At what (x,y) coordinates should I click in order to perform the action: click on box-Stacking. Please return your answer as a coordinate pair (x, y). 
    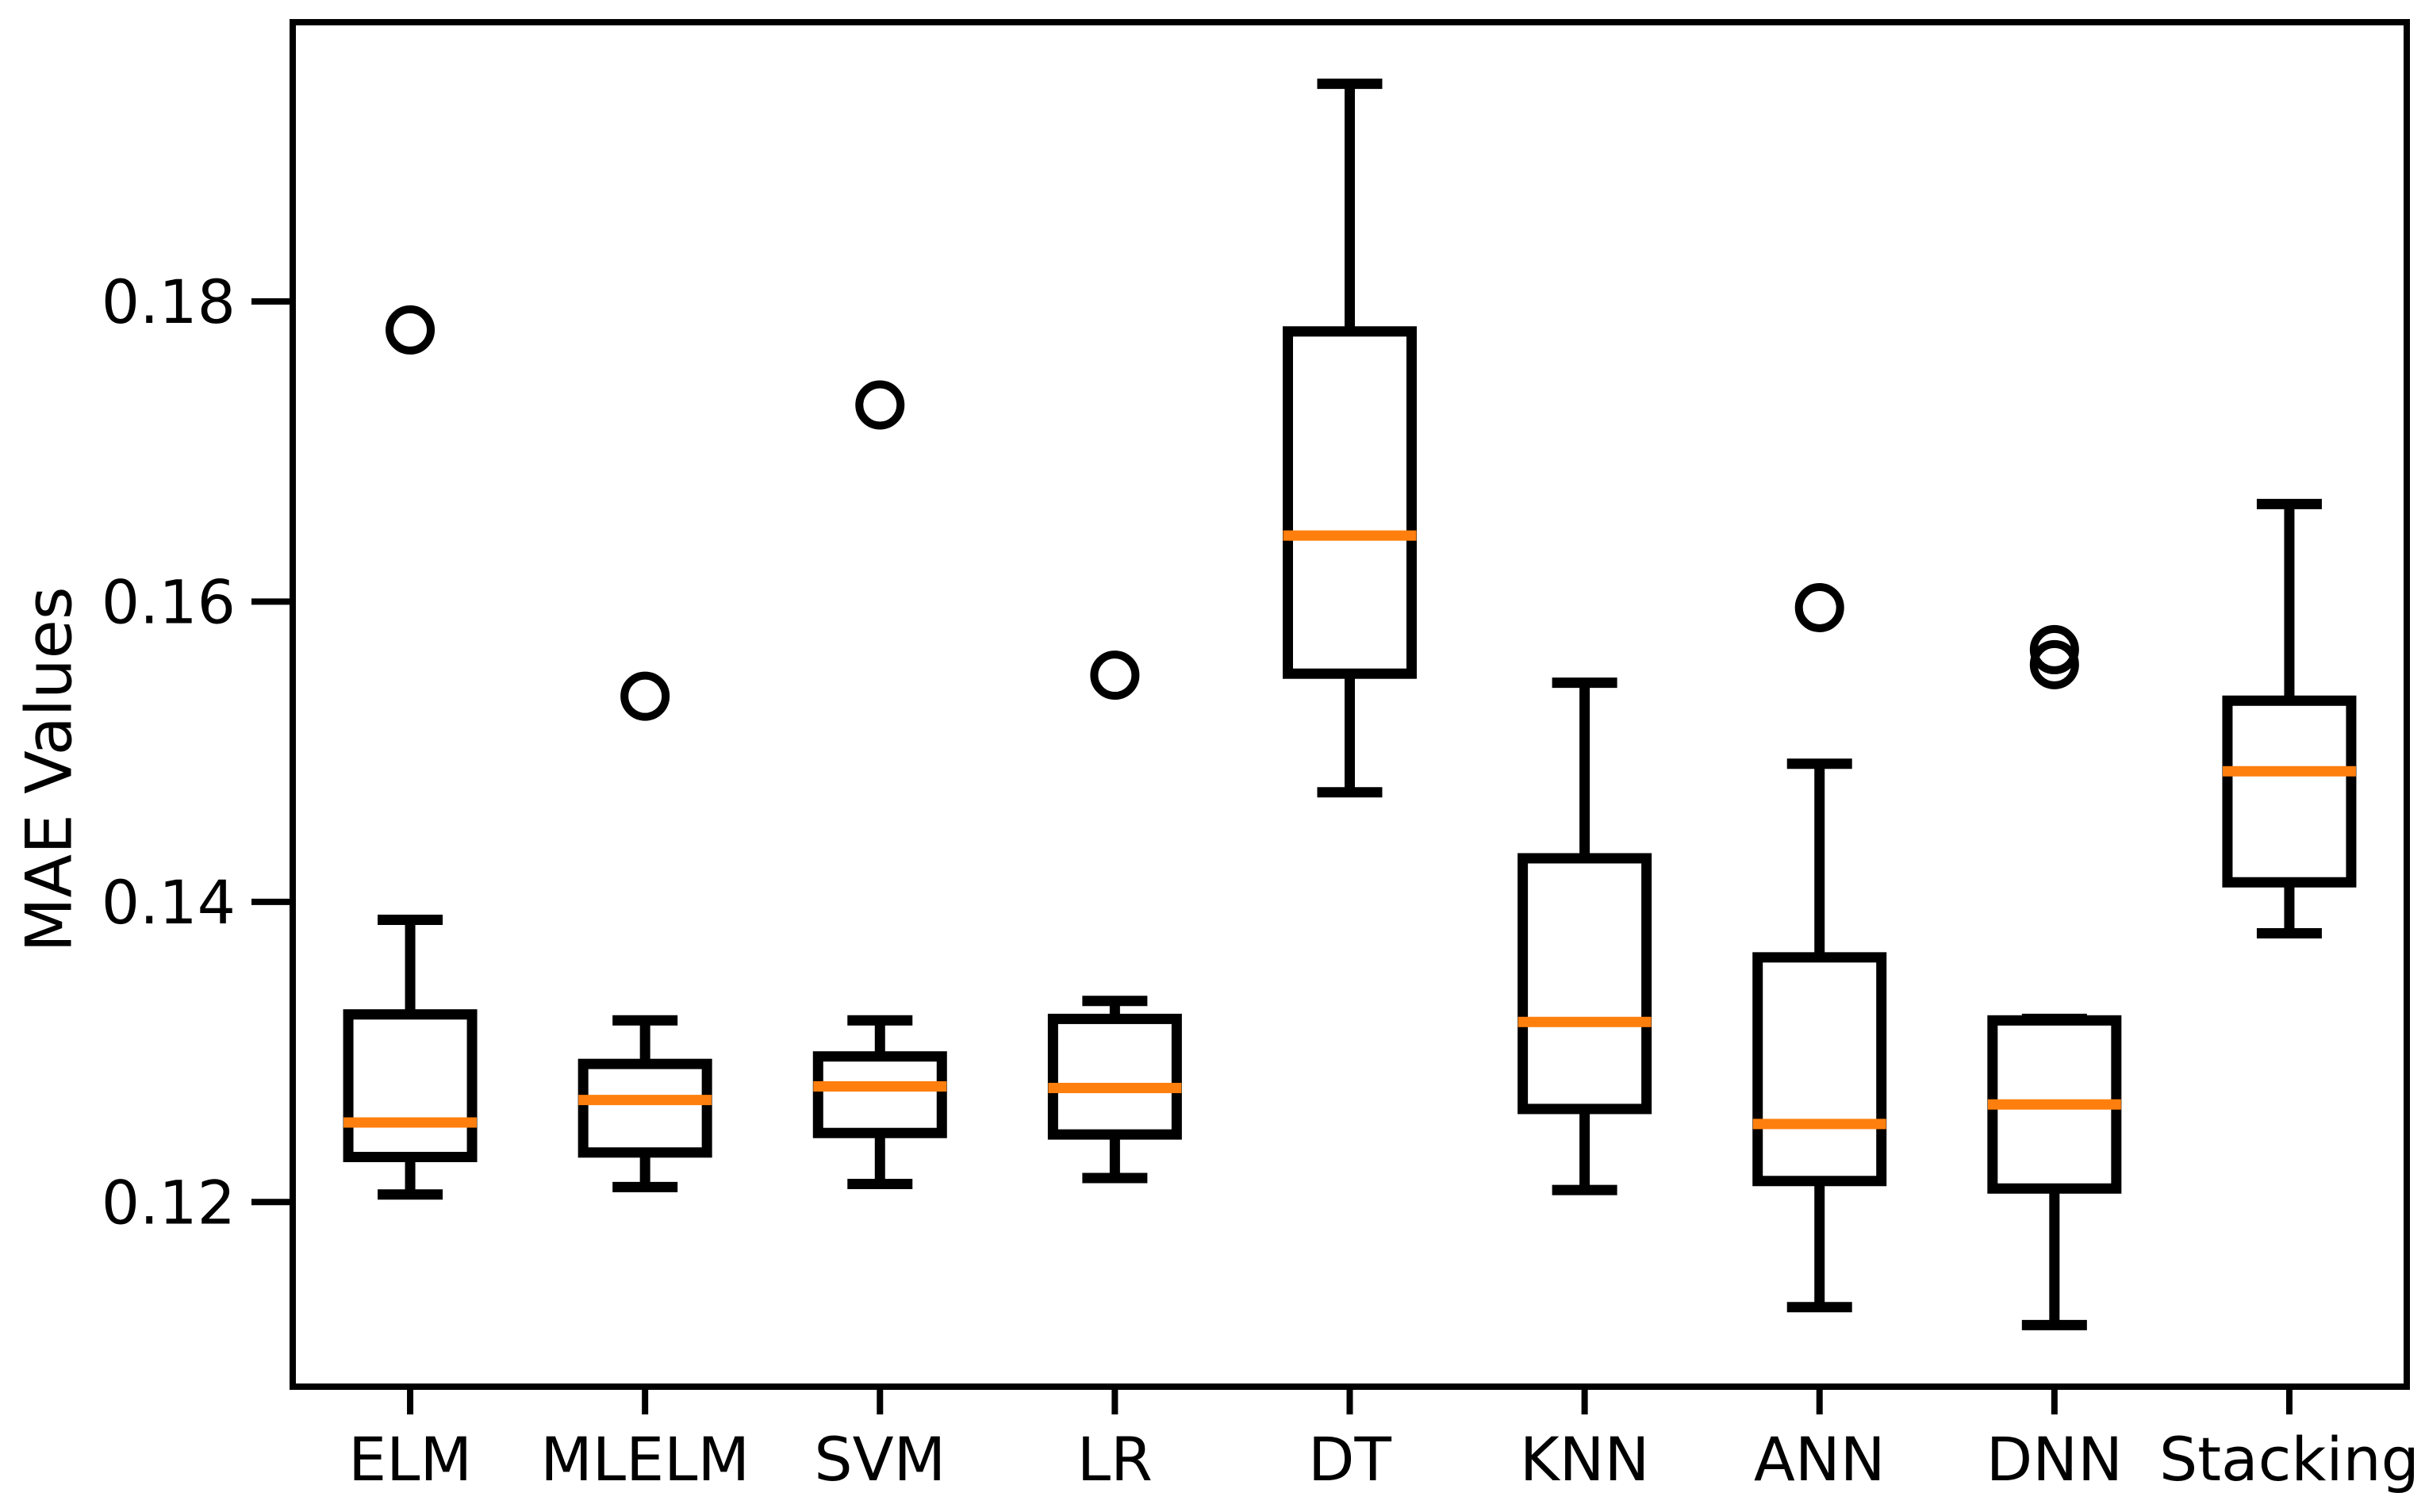
    Looking at the image, I should click on (2289, 719).